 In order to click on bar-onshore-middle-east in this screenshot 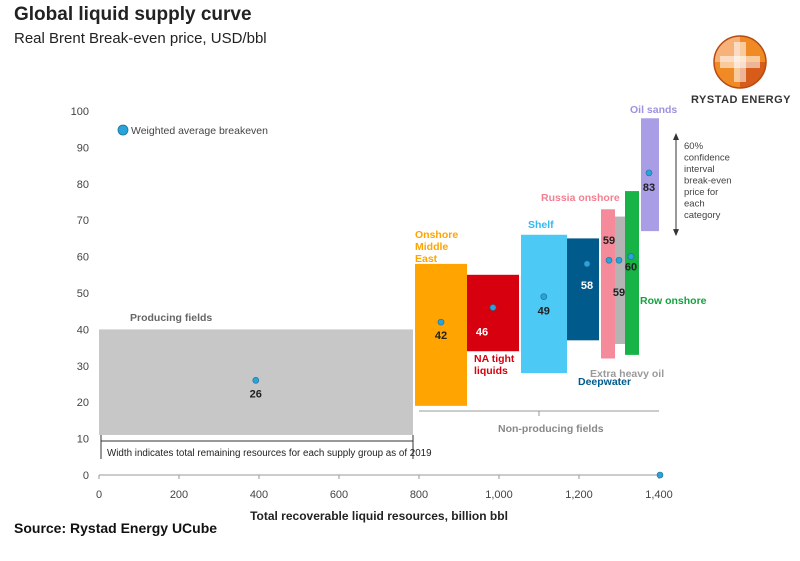, I will do `click(441, 334)`.